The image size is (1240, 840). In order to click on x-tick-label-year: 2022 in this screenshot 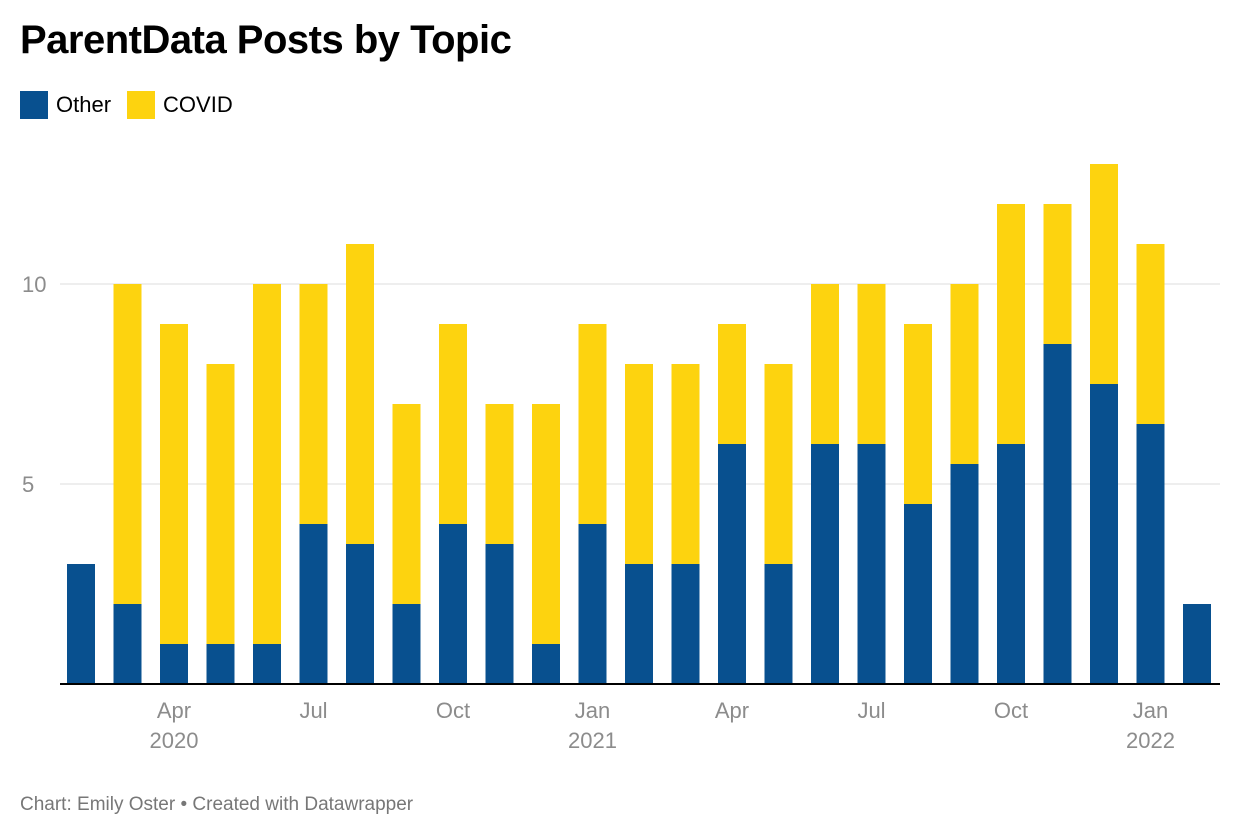, I will do `click(1150, 740)`.